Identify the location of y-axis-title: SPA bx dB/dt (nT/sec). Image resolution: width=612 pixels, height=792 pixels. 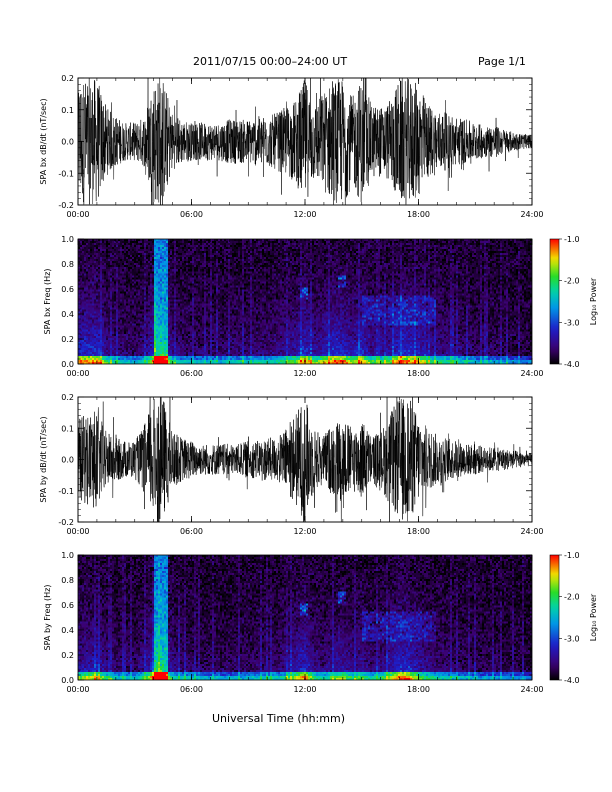
(43, 141).